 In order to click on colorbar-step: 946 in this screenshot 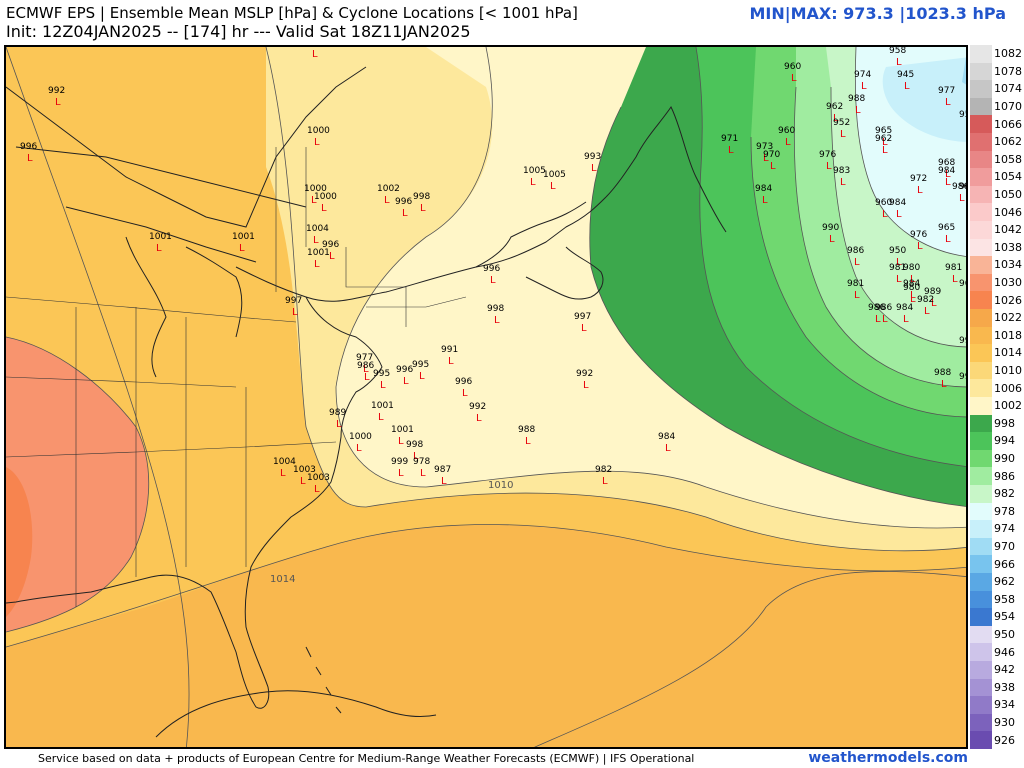, I will do `click(996, 652)`.